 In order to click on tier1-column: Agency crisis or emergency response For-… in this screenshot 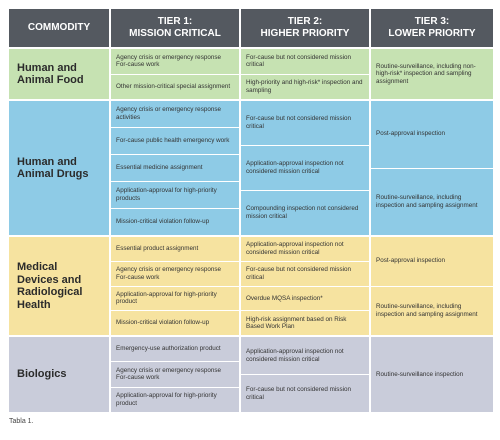, I will do `click(176, 74)`.